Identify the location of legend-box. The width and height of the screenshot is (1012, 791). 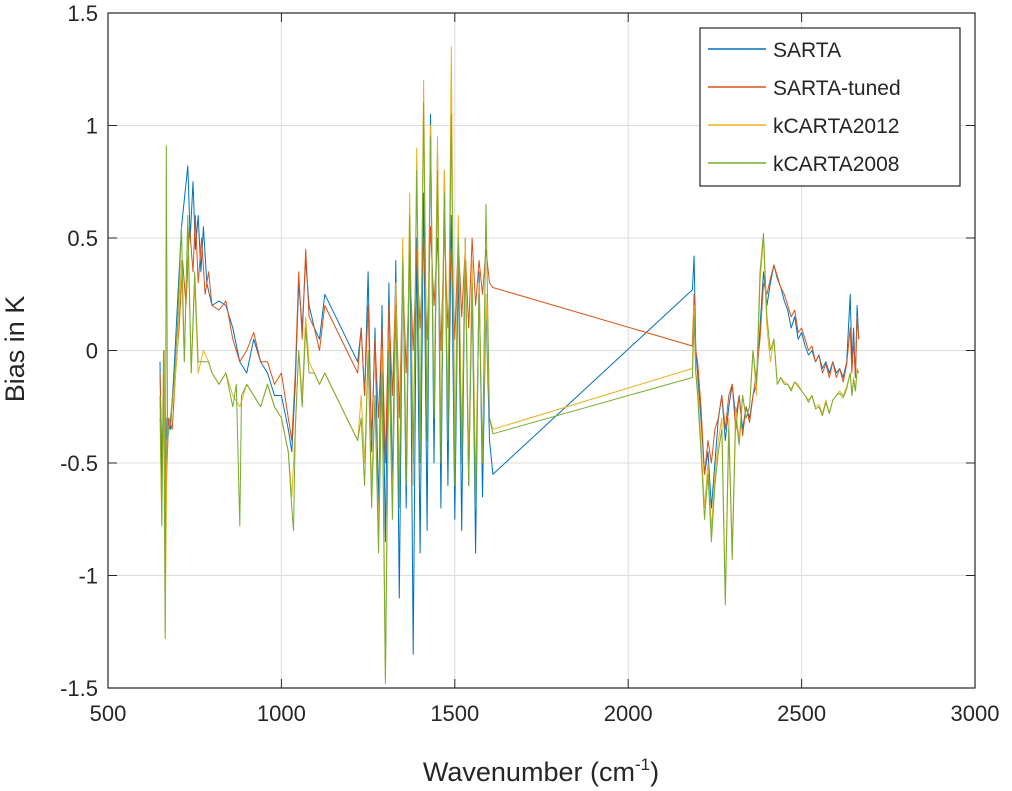
(830, 107).